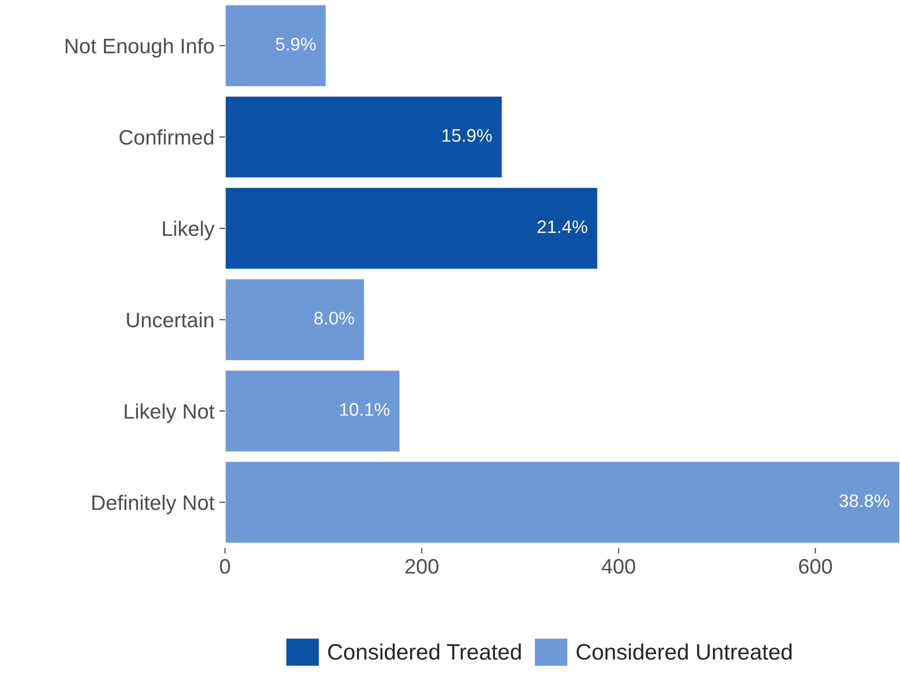 Image resolution: width=900 pixels, height=685 pixels. I want to click on x-tick-label: 200, so click(421, 566).